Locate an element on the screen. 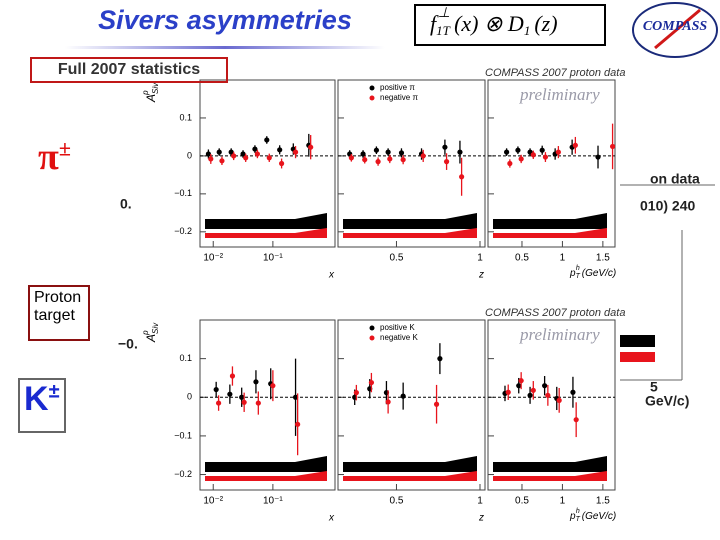 Image resolution: width=720 pixels, height=540 pixels. x-tick-label: 10⁻¹ is located at coordinates (273, 501).